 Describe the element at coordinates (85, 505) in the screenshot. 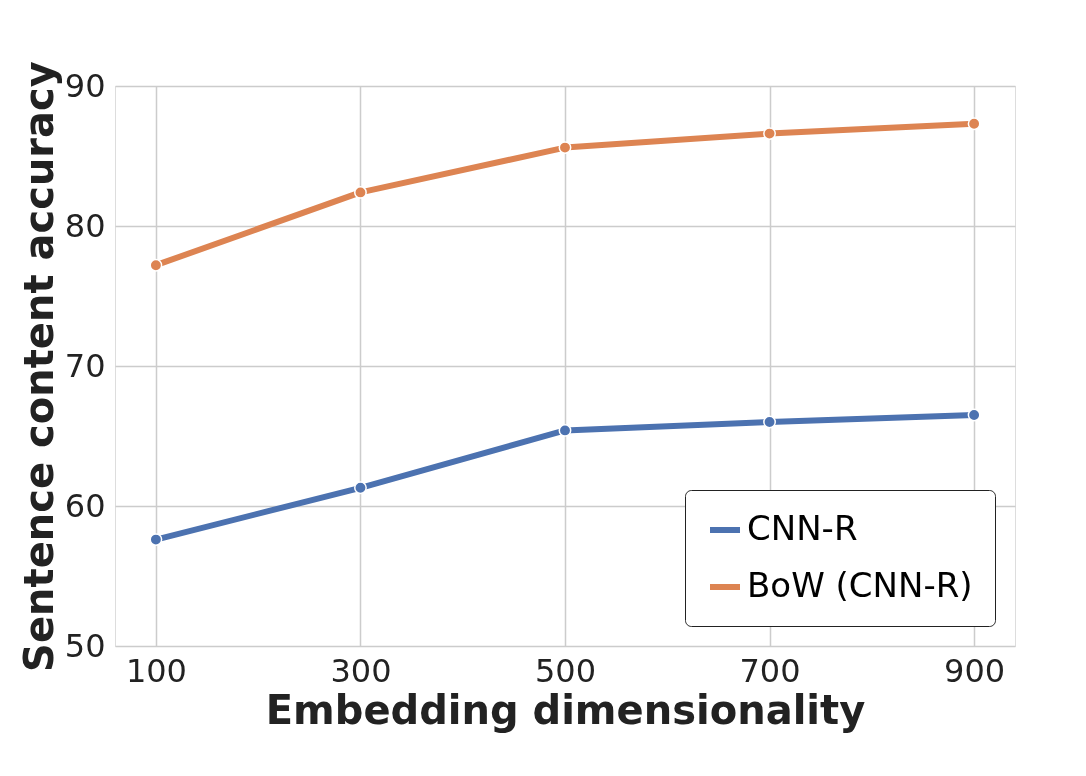

I see `y-tick-label: 60` at that location.